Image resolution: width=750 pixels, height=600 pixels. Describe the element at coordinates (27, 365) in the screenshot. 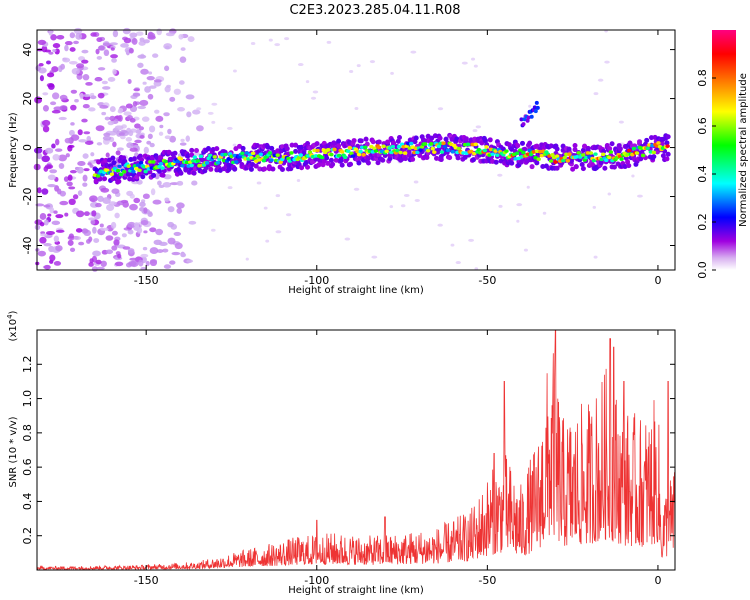

I see `snr-y-tick-label: 1.2` at that location.